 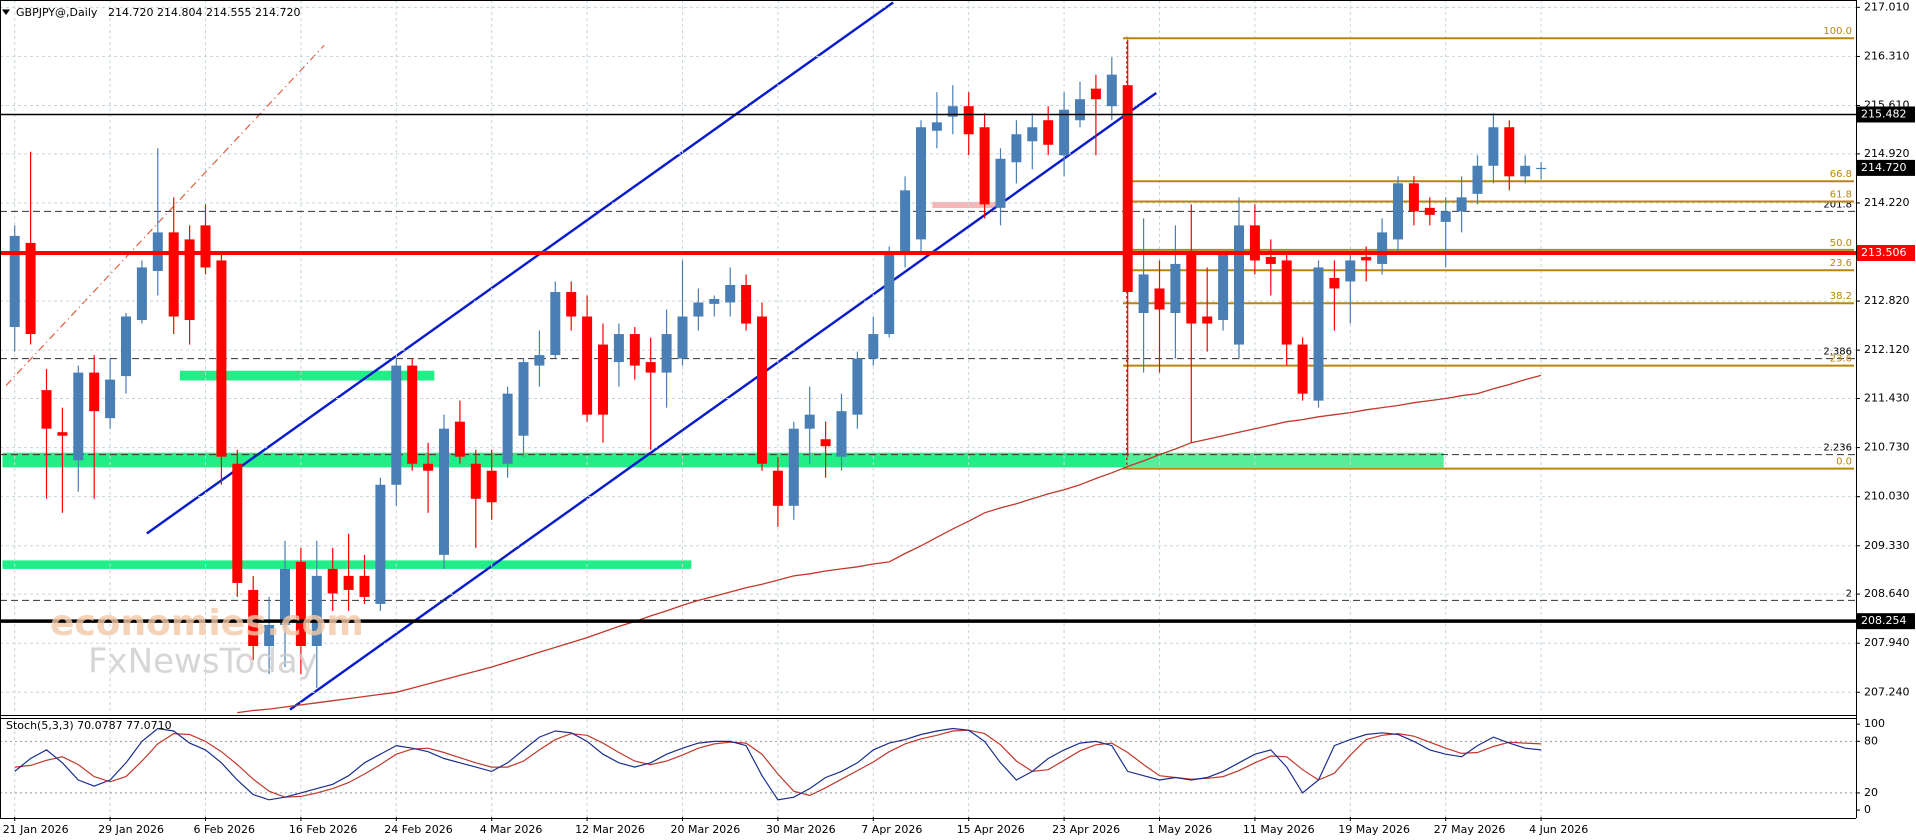 What do you see at coordinates (1887, 447) in the screenshot?
I see `y-tick-label: 210.730` at bounding box center [1887, 447].